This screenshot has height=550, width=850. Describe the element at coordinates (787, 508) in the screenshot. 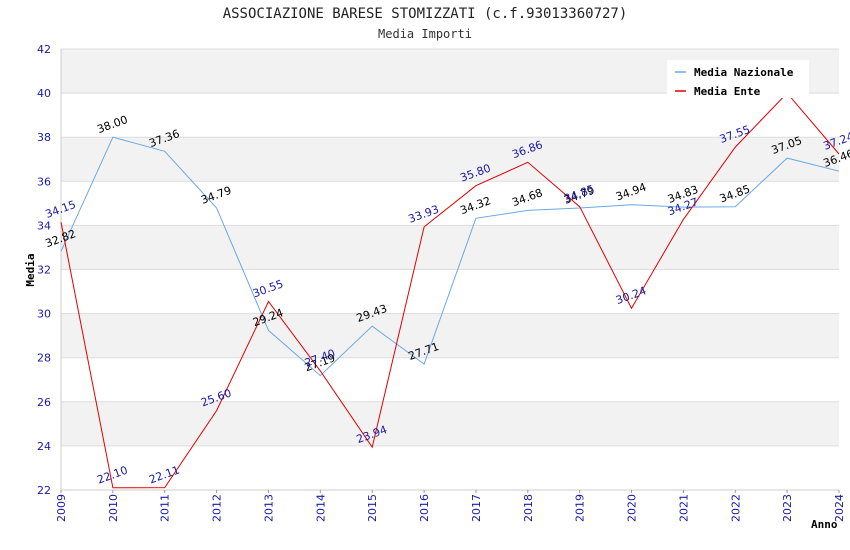

I see `x-tick-label: 2023` at that location.